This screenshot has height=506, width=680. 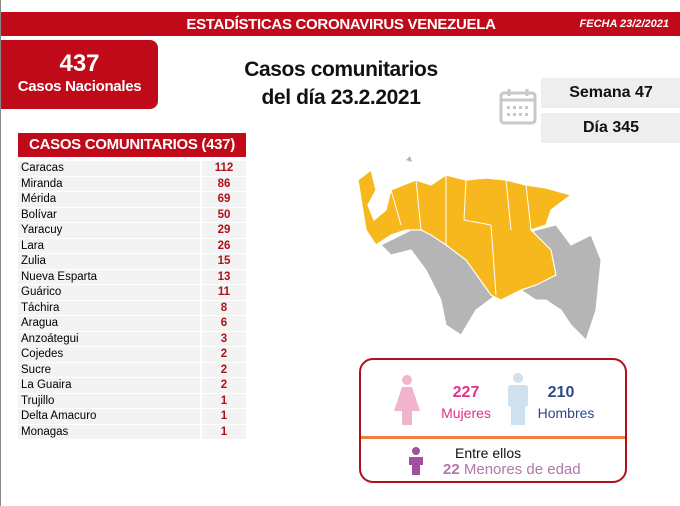 I want to click on men-count: 210, so click(x=561, y=392).